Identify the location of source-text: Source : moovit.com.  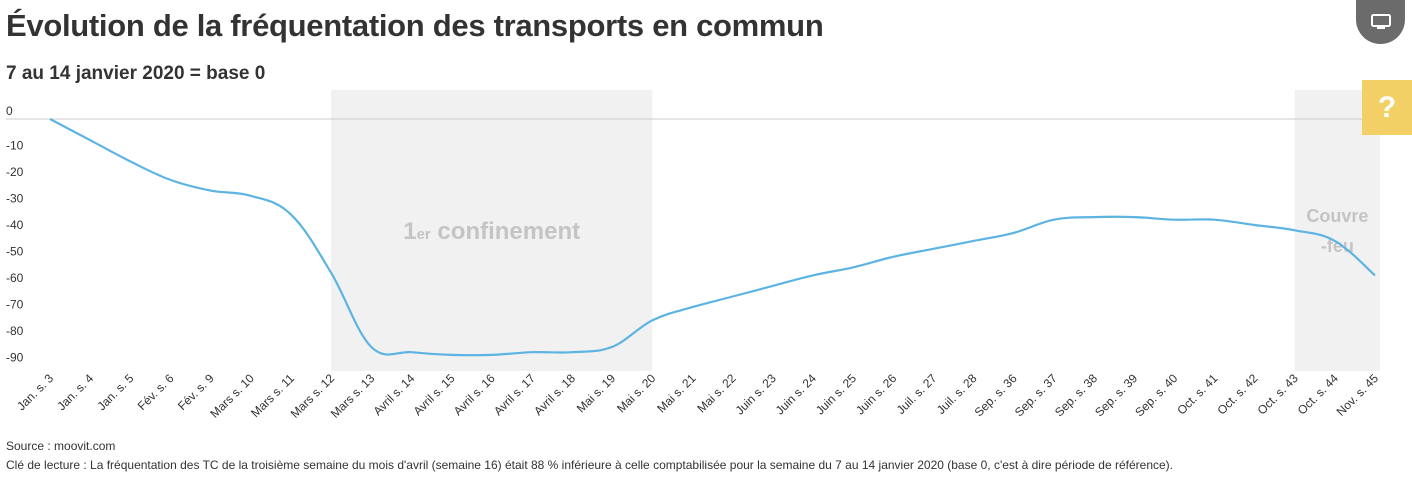
(61, 446).